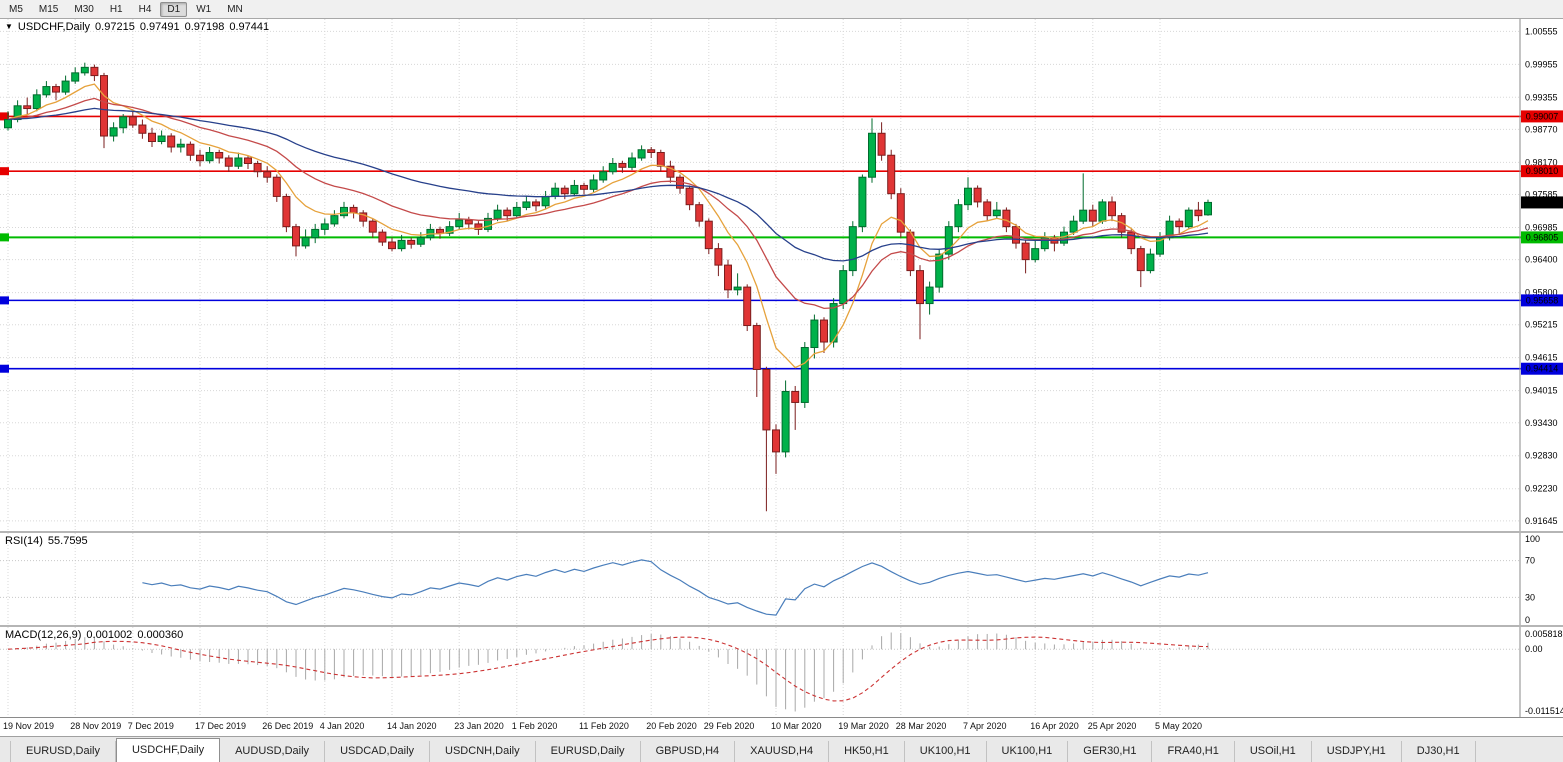 This screenshot has width=1563, height=762. What do you see at coordinates (985, 726) in the screenshot?
I see `time-axis-label: 7 Apr 2020` at bounding box center [985, 726].